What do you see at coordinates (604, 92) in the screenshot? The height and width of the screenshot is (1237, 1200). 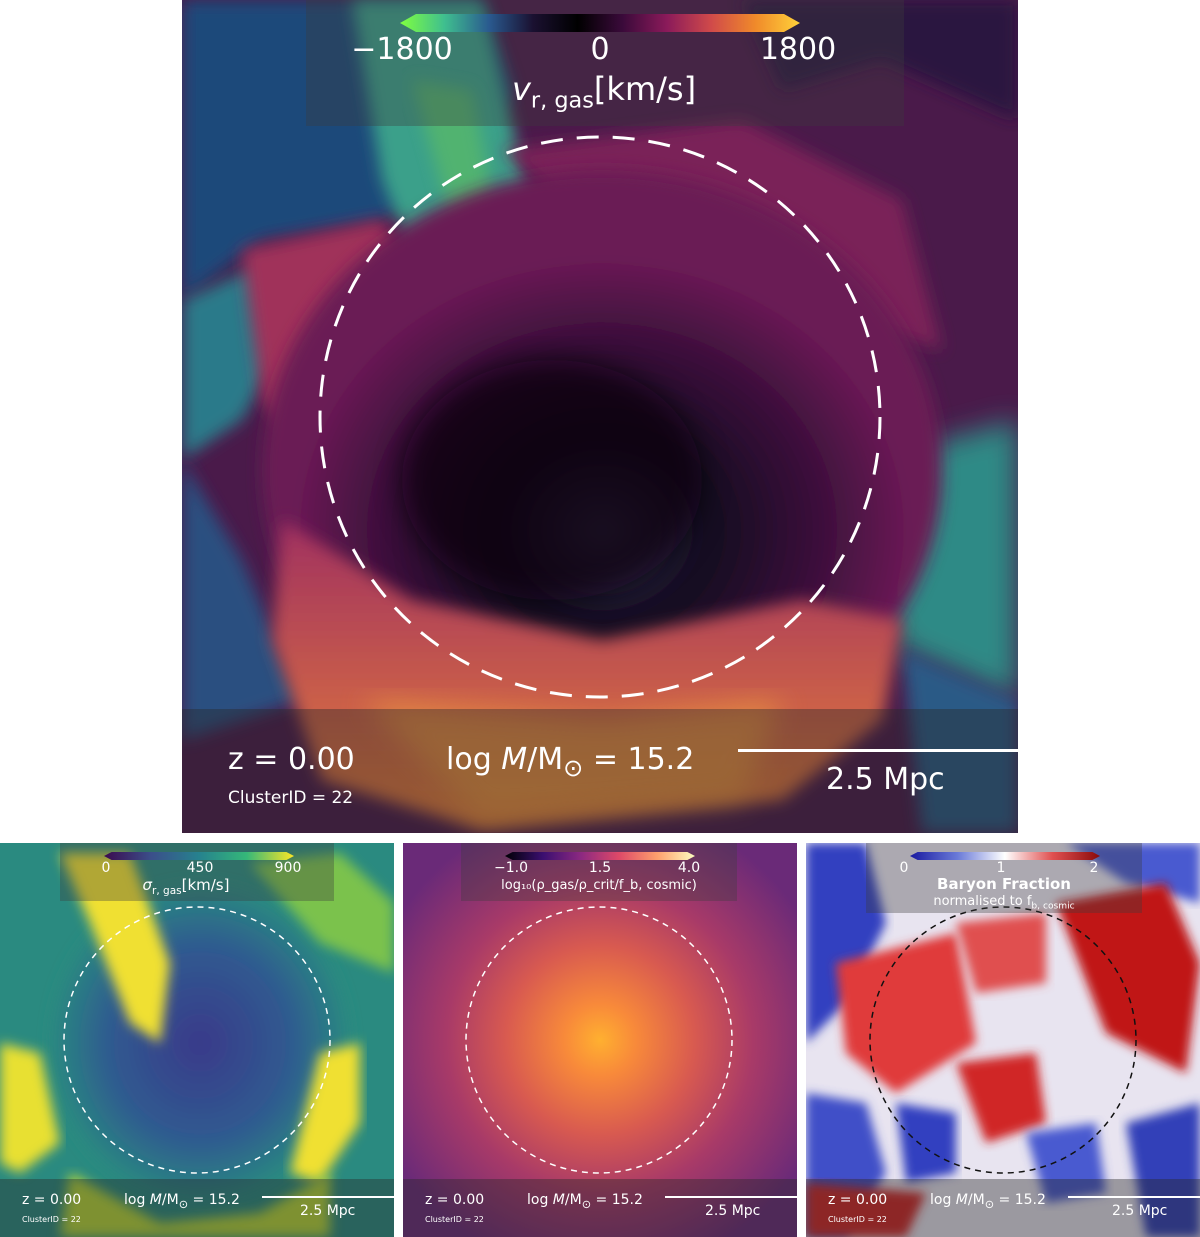 I see `colorbar-label: vr, gas[km/s]` at bounding box center [604, 92].